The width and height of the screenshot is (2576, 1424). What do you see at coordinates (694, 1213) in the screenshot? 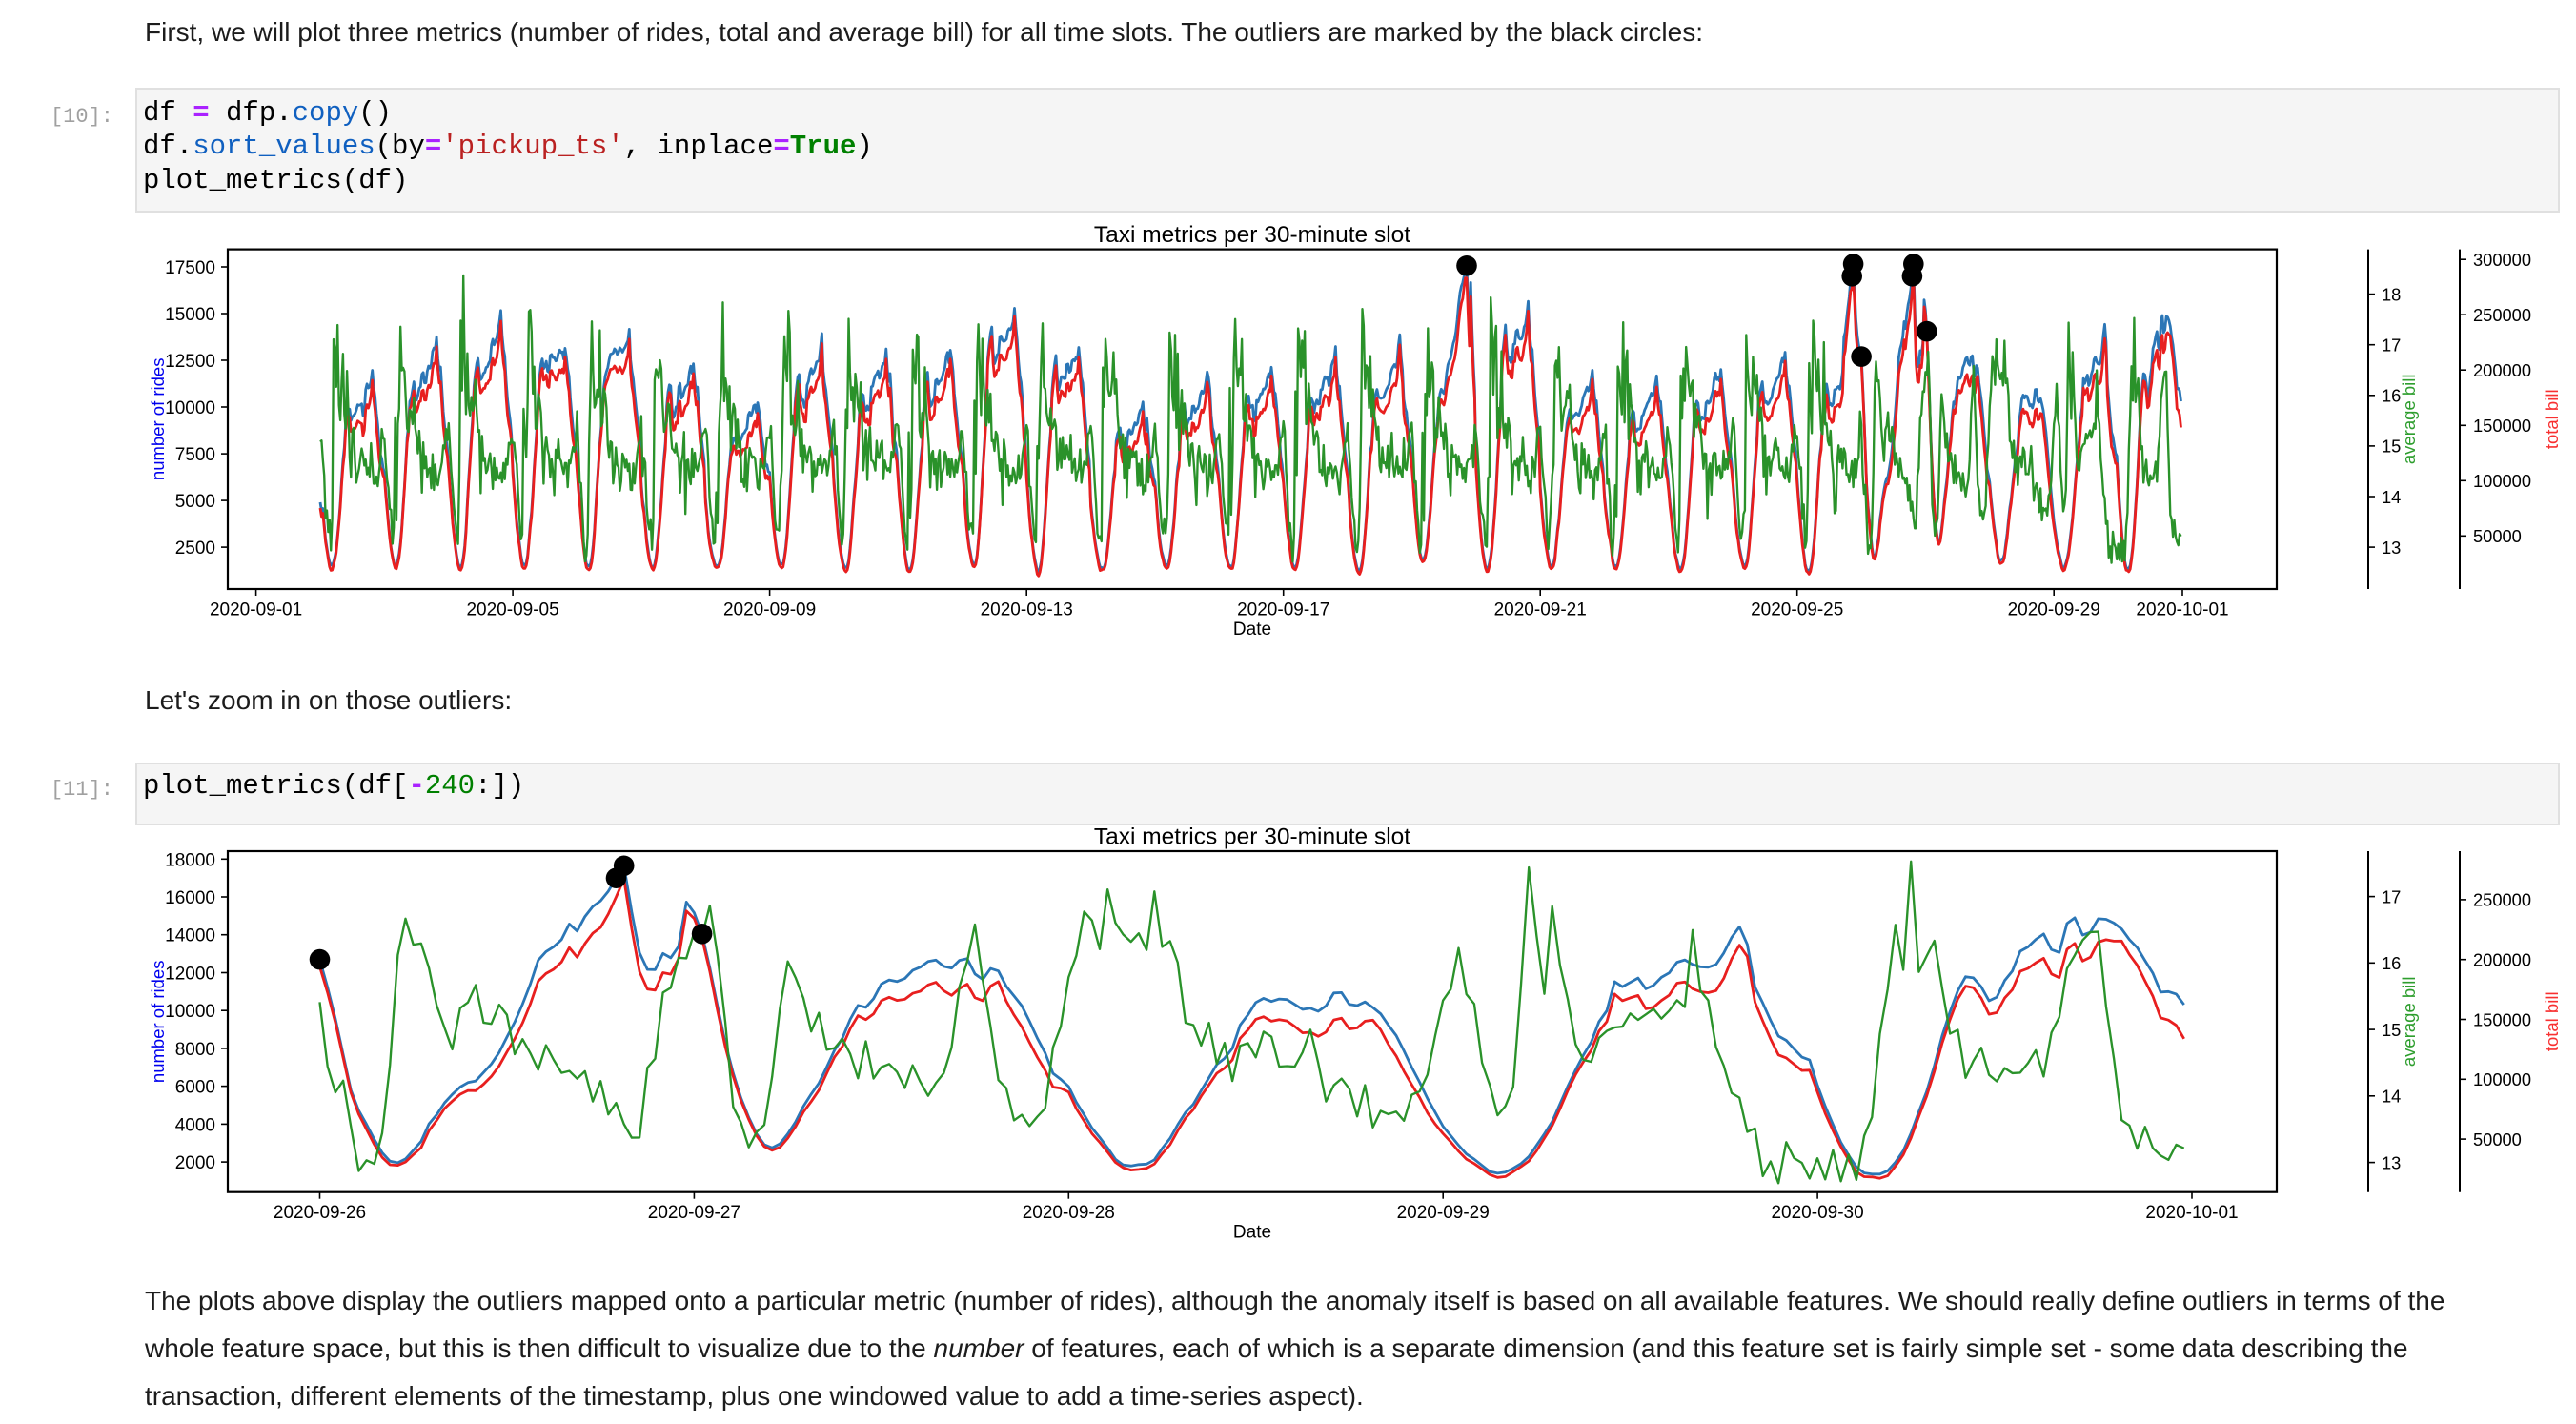
I see `svg-text: 2020-09-27` at bounding box center [694, 1213].